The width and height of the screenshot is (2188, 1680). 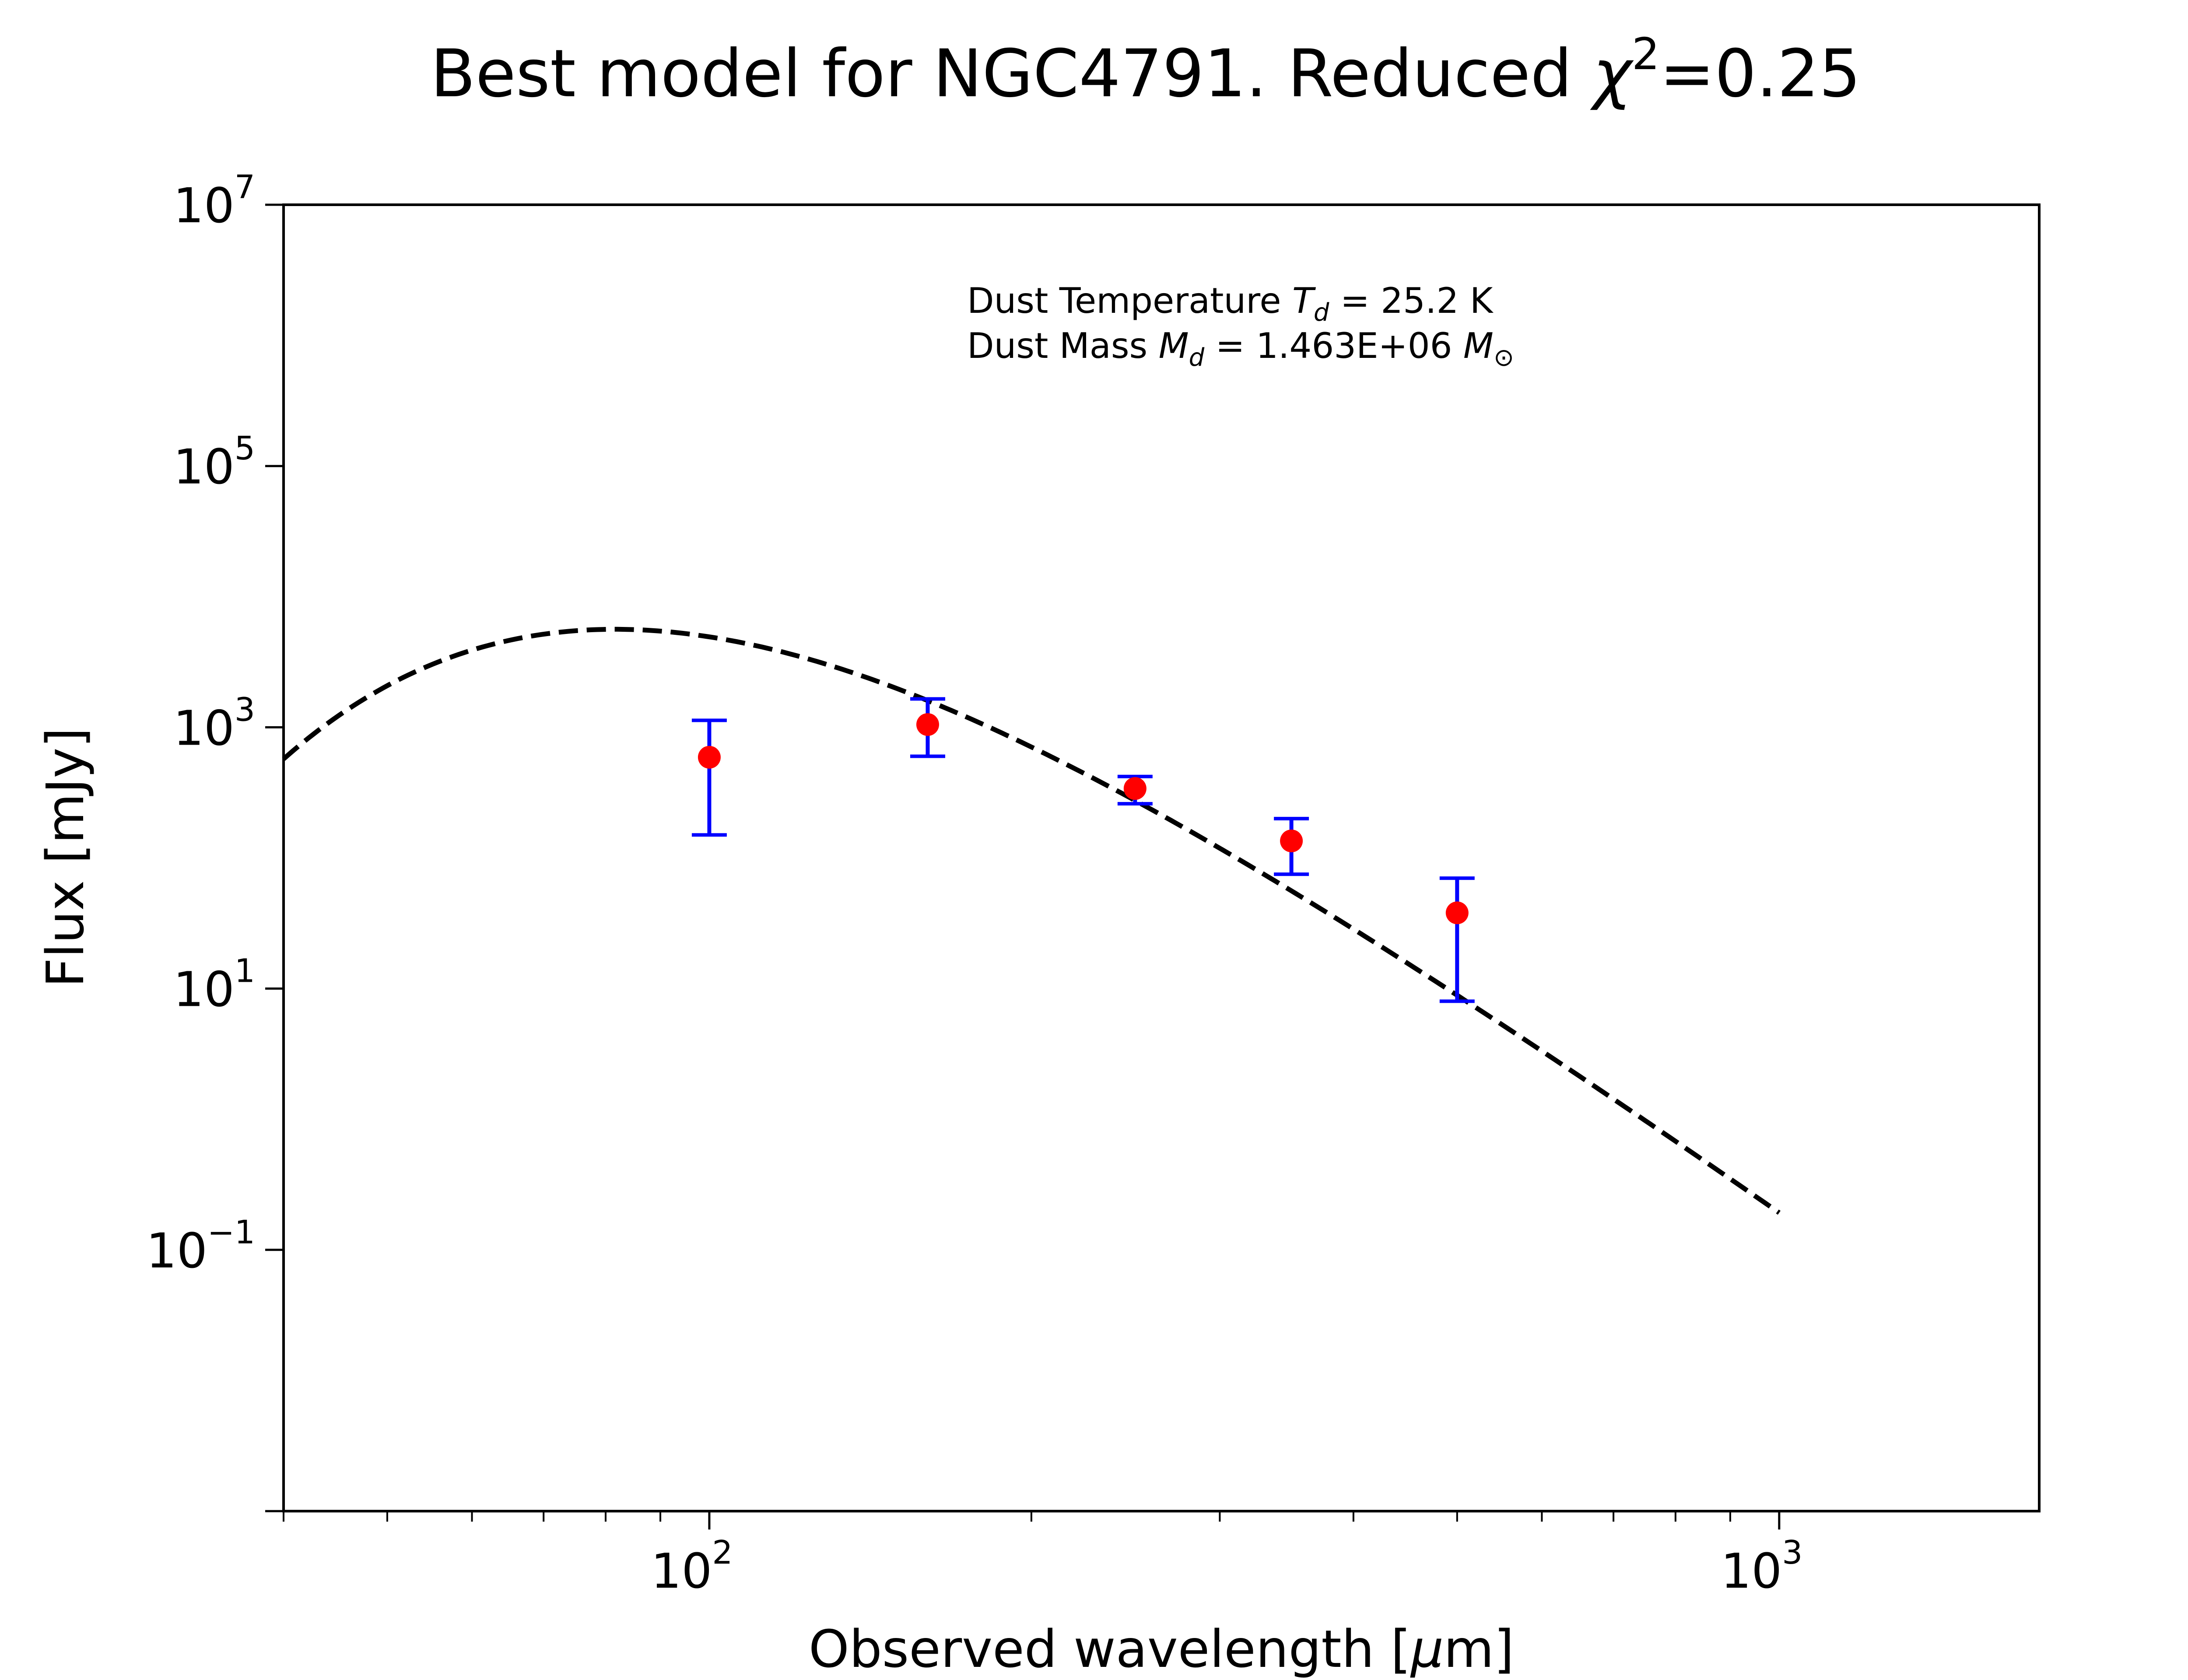 I want to click on x-tick-label: 10³, so click(x=1761, y=1566).